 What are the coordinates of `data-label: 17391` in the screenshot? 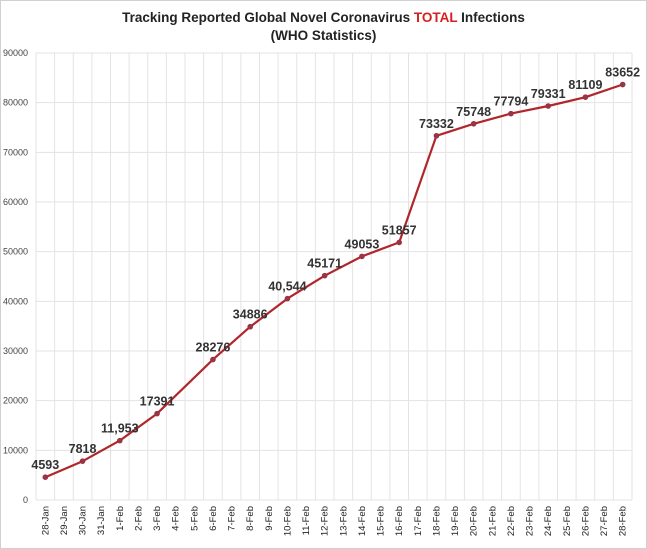 It's located at (157, 402).